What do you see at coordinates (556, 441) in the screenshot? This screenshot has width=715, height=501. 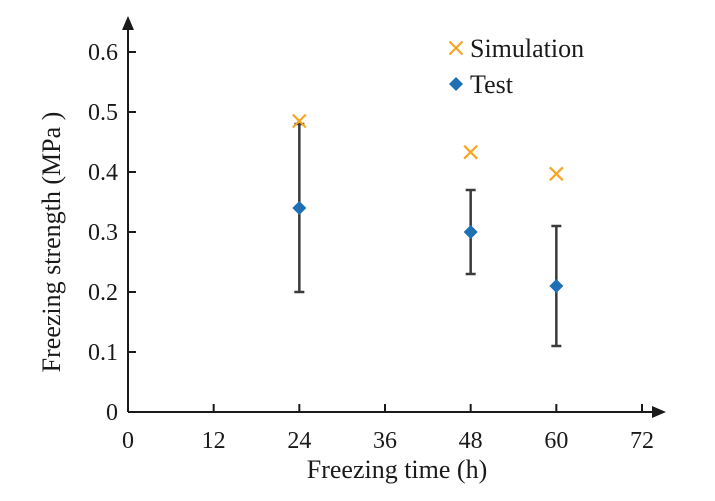 I see `x-tick-label: 60` at bounding box center [556, 441].